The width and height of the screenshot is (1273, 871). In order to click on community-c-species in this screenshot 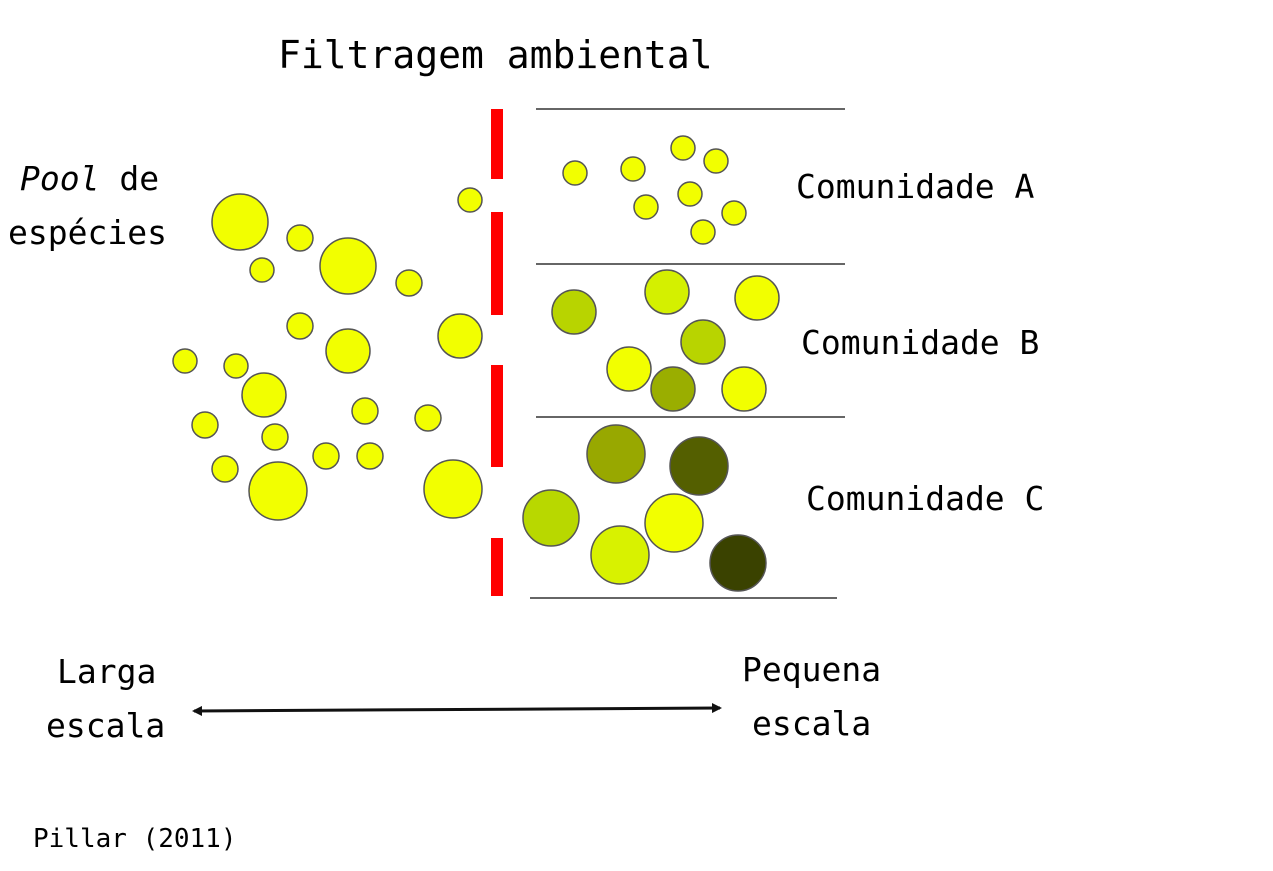, I will do `click(644, 508)`.